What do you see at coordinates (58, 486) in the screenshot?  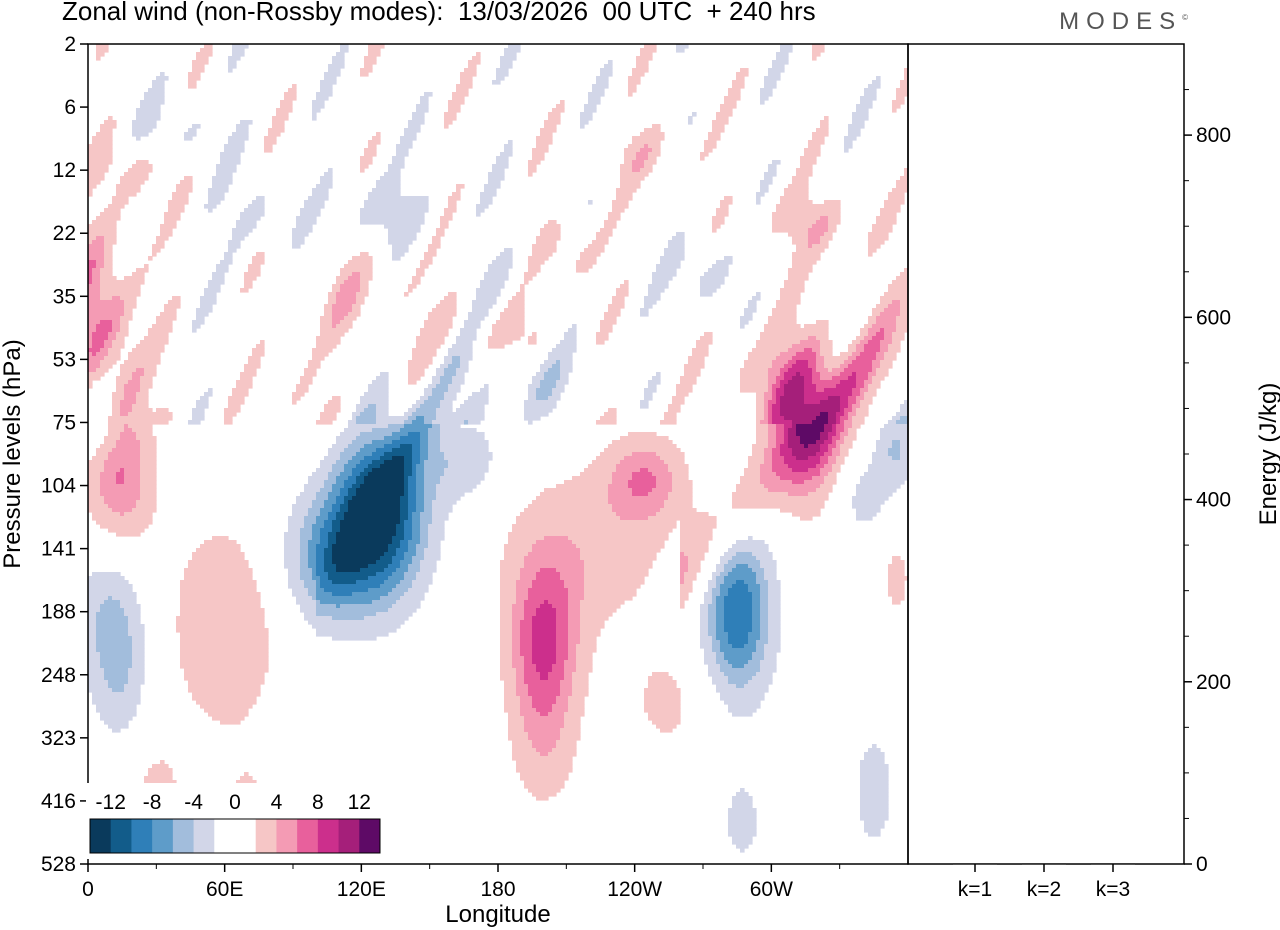 I see `y-tick-label: 104` at bounding box center [58, 486].